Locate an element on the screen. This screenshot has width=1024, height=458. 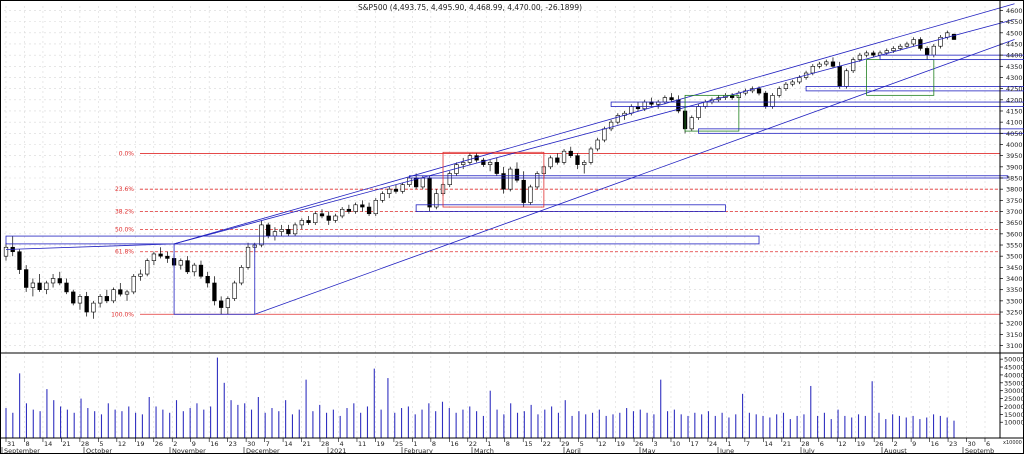
upper-zone-box is located at coordinates (914, 89).